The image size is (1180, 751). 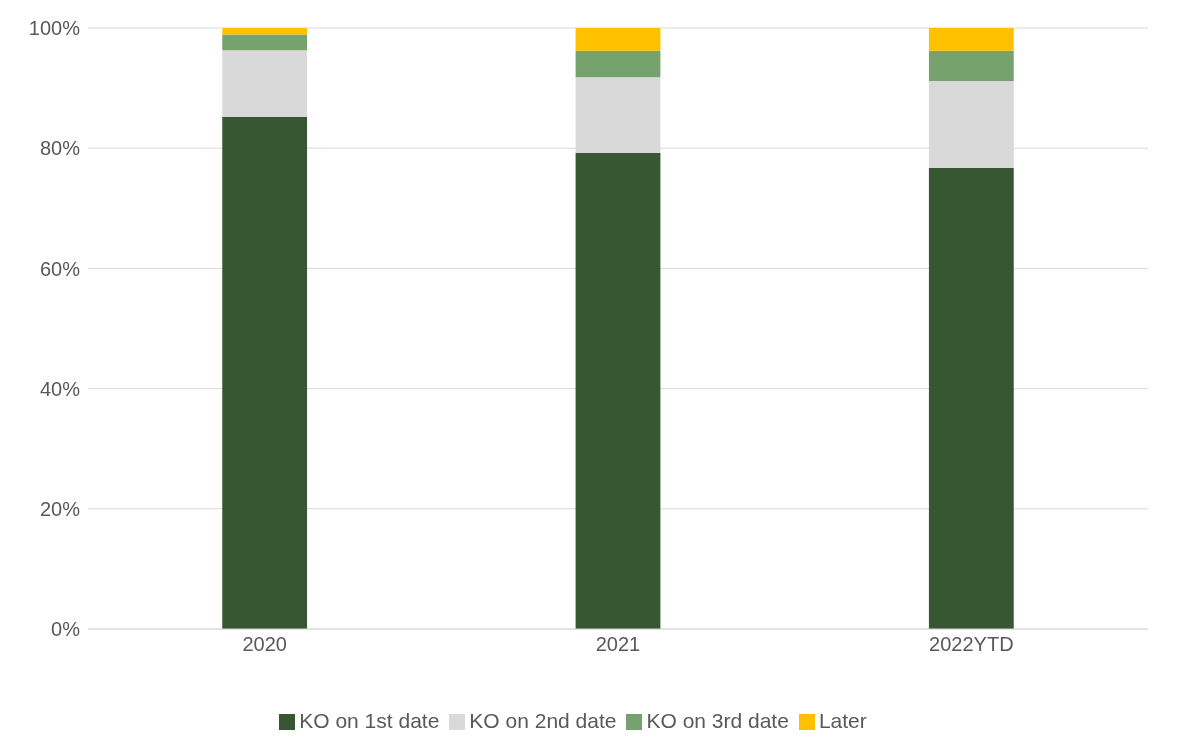 I want to click on x-tick-label: 2020, so click(x=264, y=644).